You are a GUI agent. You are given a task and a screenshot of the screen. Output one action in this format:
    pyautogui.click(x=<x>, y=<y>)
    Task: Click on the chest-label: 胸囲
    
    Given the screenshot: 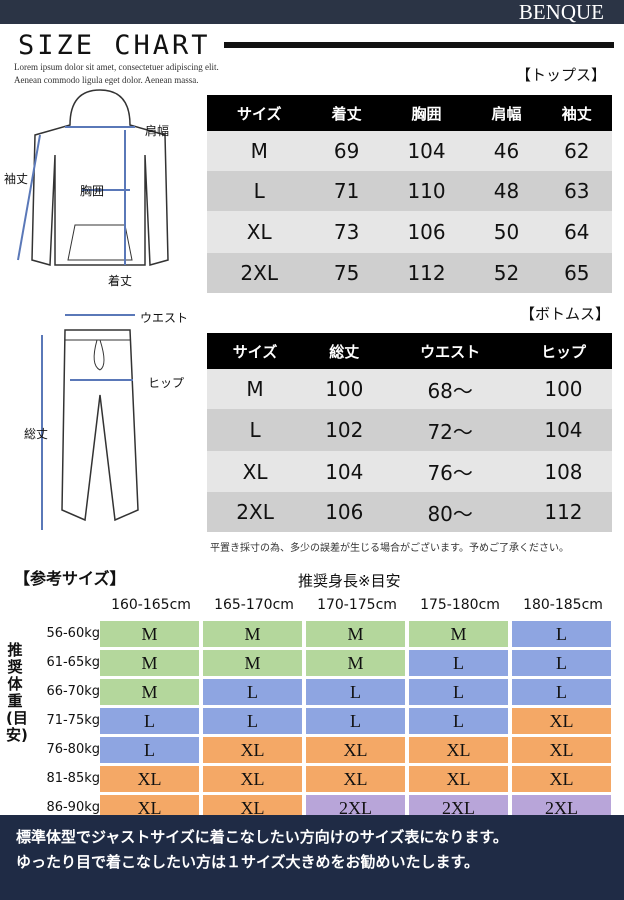 What is the action you would take?
    pyautogui.click(x=92, y=191)
    